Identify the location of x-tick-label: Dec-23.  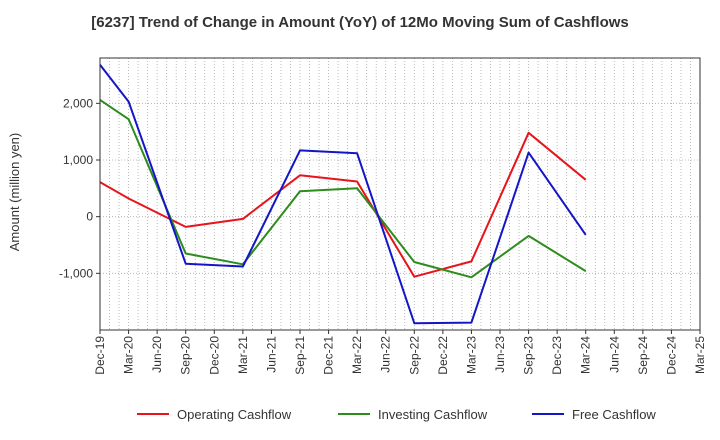
(557, 355).